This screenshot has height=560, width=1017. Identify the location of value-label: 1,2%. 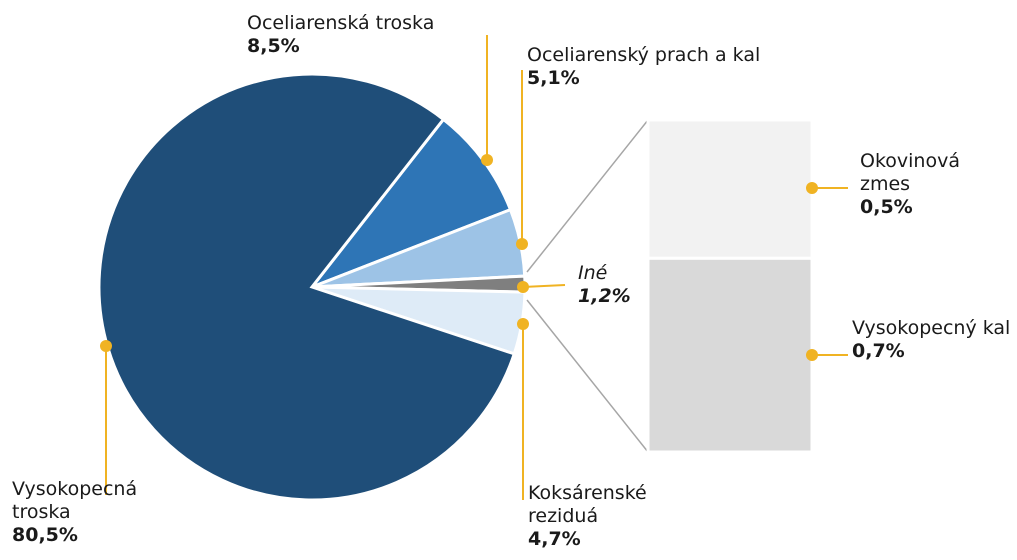
(604, 296).